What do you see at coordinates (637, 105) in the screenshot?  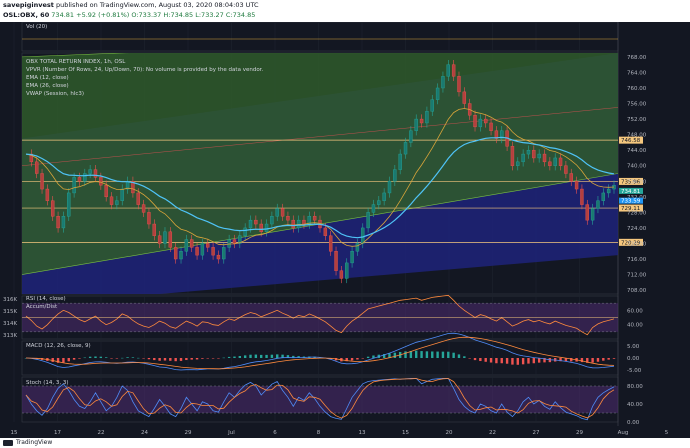 I see `y-tick-label: 756.00` at bounding box center [637, 105].